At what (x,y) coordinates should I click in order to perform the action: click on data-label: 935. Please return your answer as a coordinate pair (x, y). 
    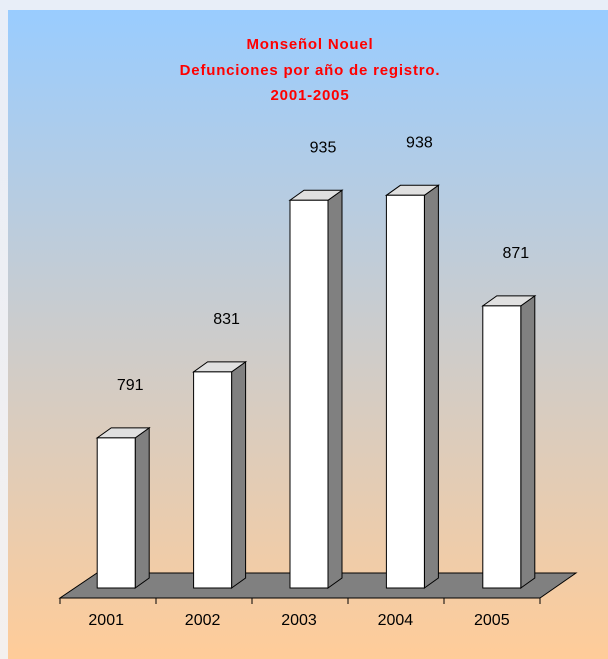
    Looking at the image, I should click on (323, 147).